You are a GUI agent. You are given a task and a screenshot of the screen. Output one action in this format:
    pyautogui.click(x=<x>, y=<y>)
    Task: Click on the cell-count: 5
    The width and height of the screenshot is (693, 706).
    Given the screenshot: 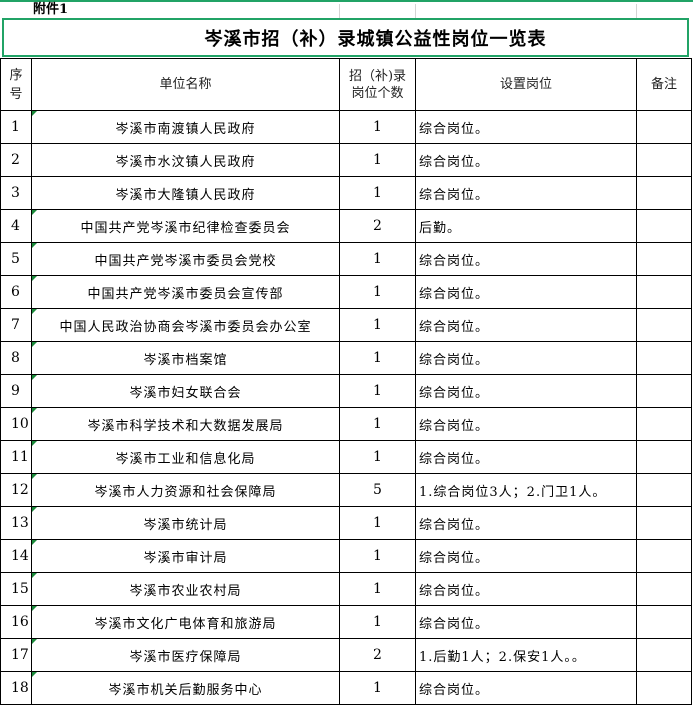 What is the action you would take?
    pyautogui.click(x=377, y=490)
    